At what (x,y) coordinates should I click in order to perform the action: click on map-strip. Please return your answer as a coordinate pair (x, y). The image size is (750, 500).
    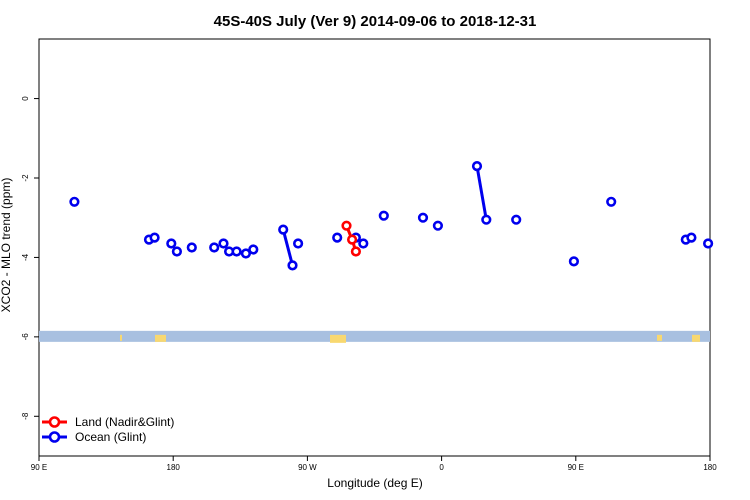
    Looking at the image, I should click on (374, 336).